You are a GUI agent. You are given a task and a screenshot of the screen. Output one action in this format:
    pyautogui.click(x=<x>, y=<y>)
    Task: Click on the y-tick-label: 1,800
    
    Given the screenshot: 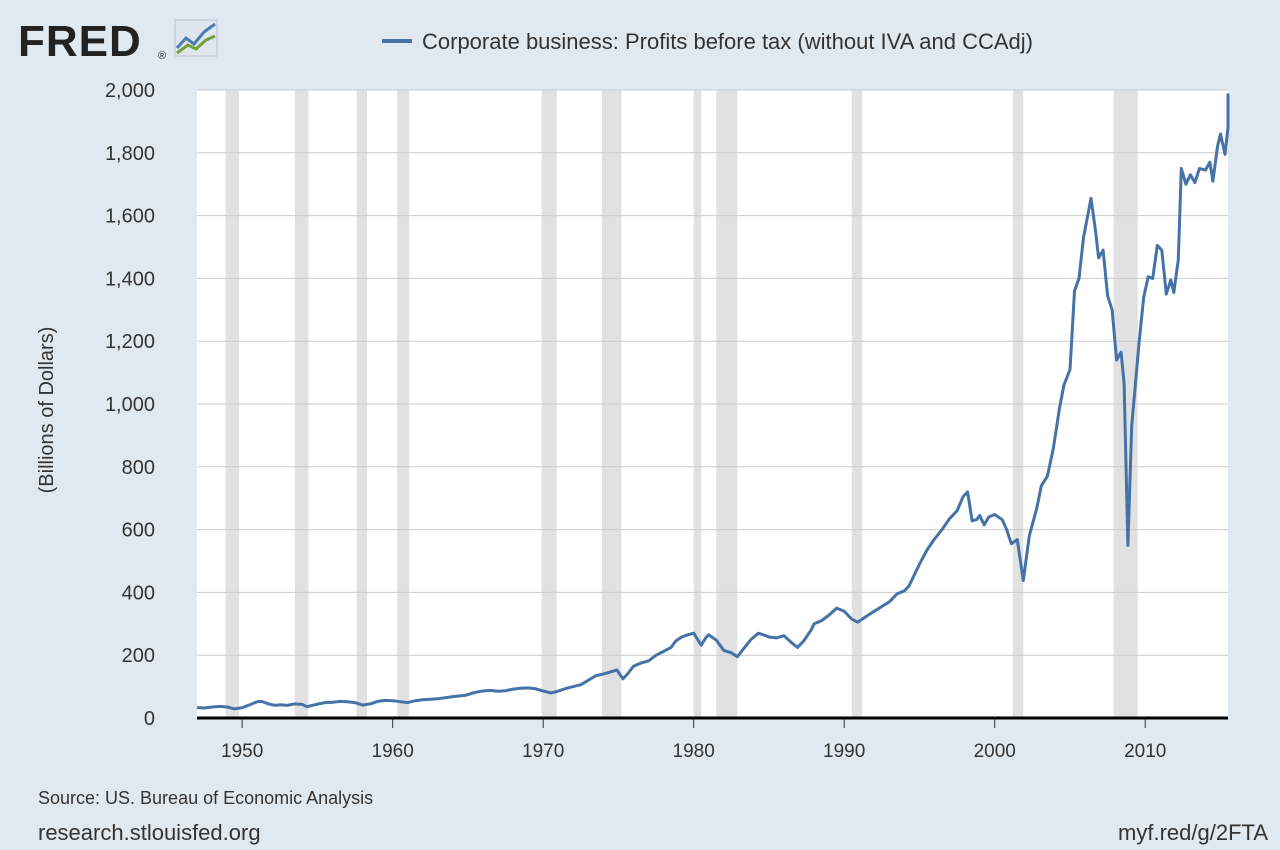 What is the action you would take?
    pyautogui.click(x=130, y=154)
    